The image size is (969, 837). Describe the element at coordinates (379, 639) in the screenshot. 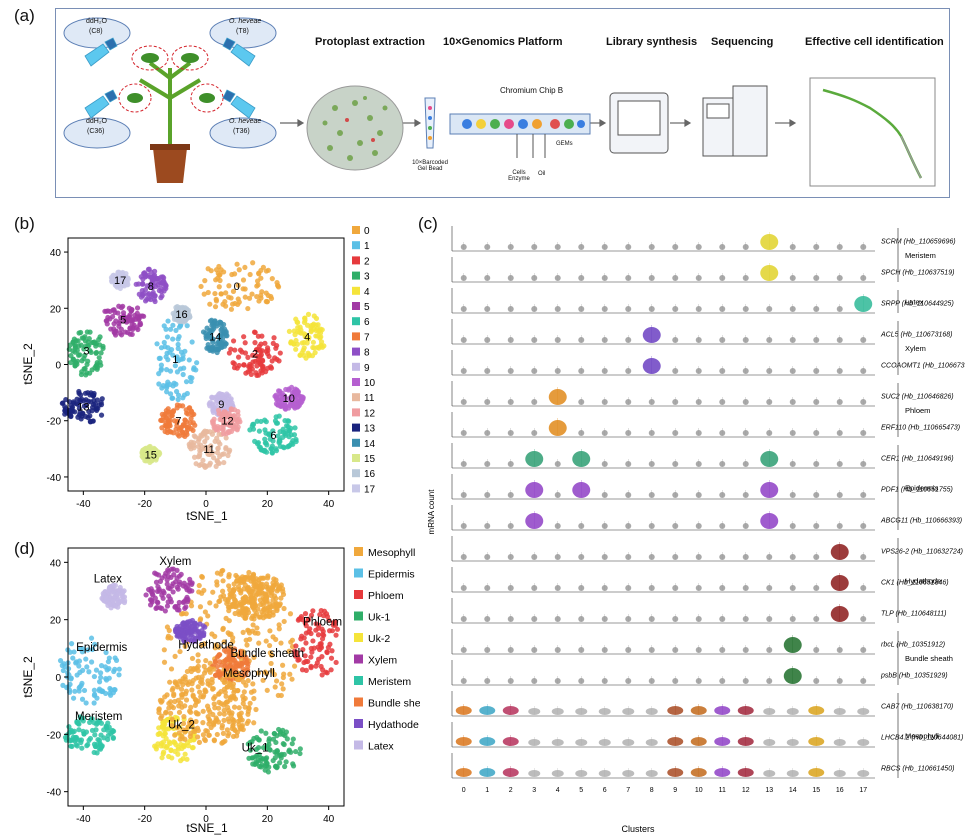

I see `d-legend-label: Uk-2` at that location.